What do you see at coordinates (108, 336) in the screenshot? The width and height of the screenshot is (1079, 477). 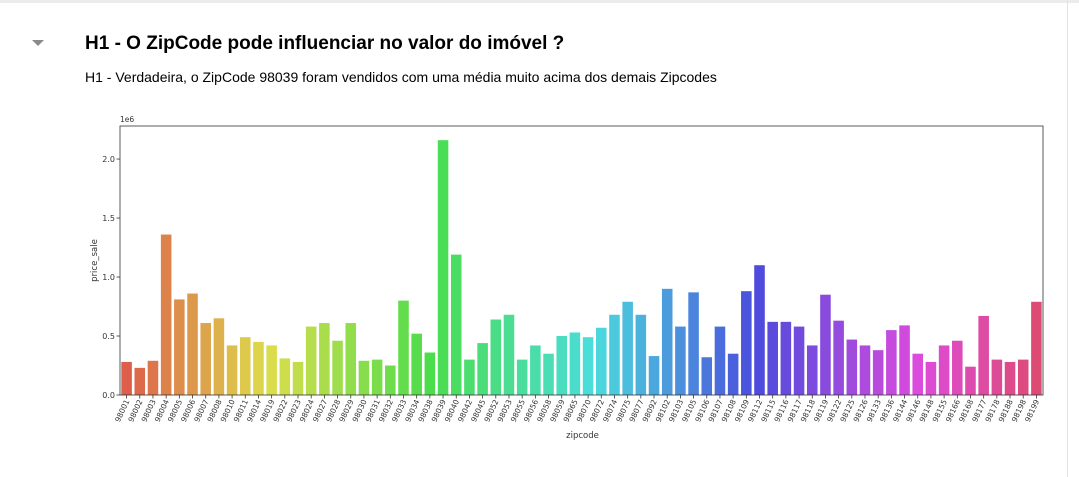 I see `y-tick-label: 0.5` at bounding box center [108, 336].